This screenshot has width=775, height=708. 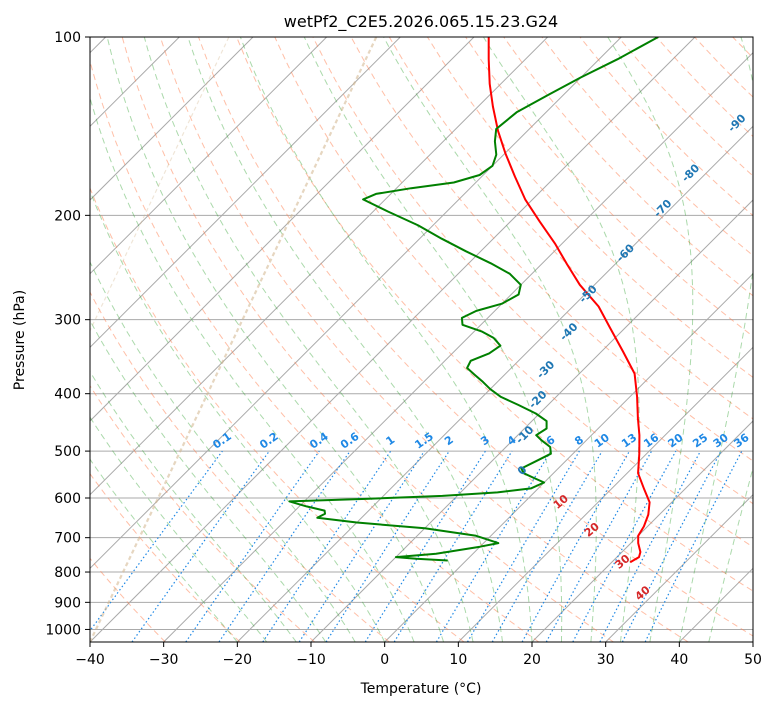 I want to click on x-tick-label: −30, so click(x=164, y=660).